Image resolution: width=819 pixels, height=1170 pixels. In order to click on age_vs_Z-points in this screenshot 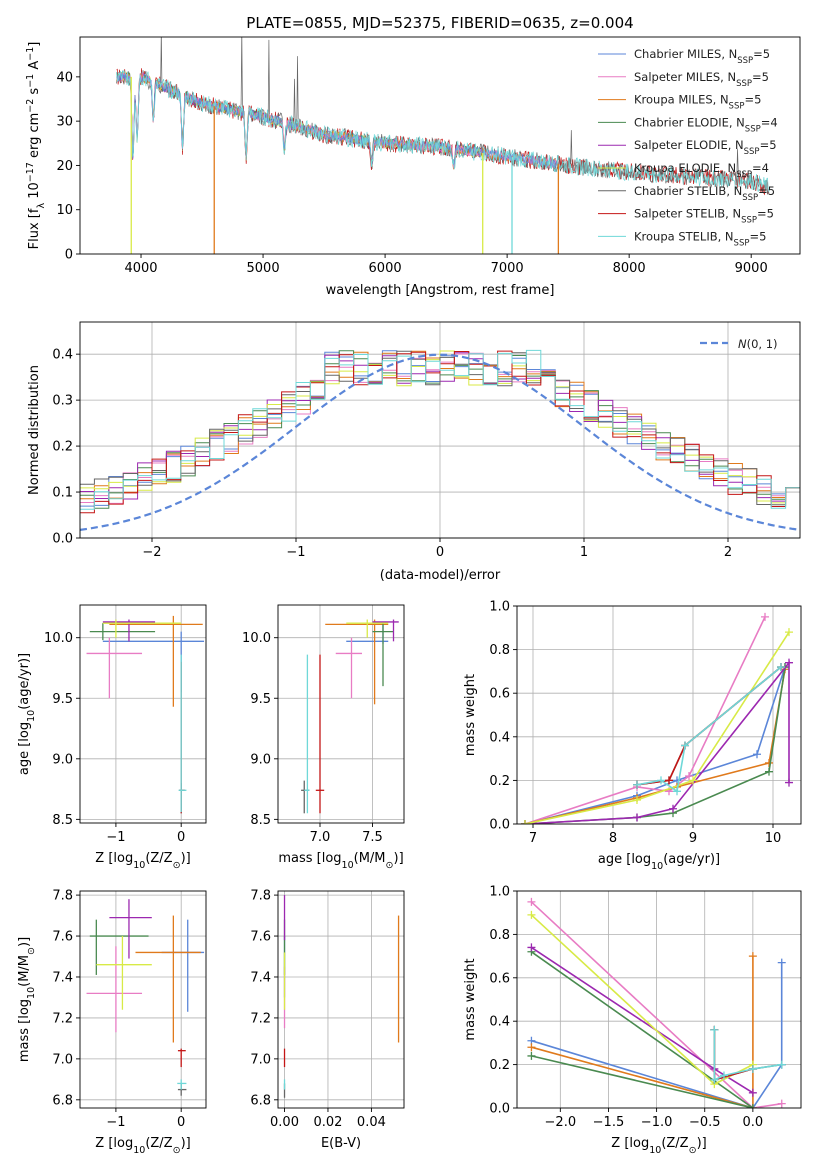, I will do `click(145, 714)`.